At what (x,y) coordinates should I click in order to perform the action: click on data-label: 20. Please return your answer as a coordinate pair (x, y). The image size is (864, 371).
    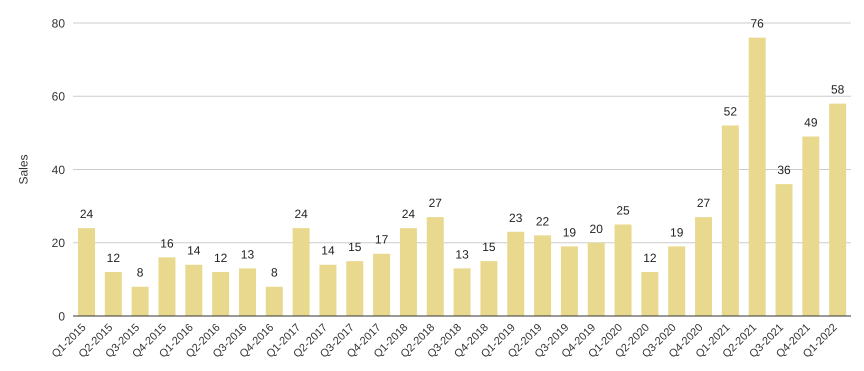
    Looking at the image, I should click on (597, 229).